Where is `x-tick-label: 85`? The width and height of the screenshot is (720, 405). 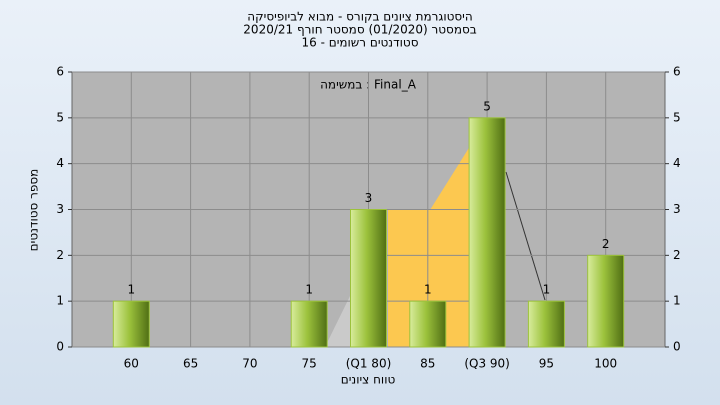
x-tick-label: 85 is located at coordinates (427, 364).